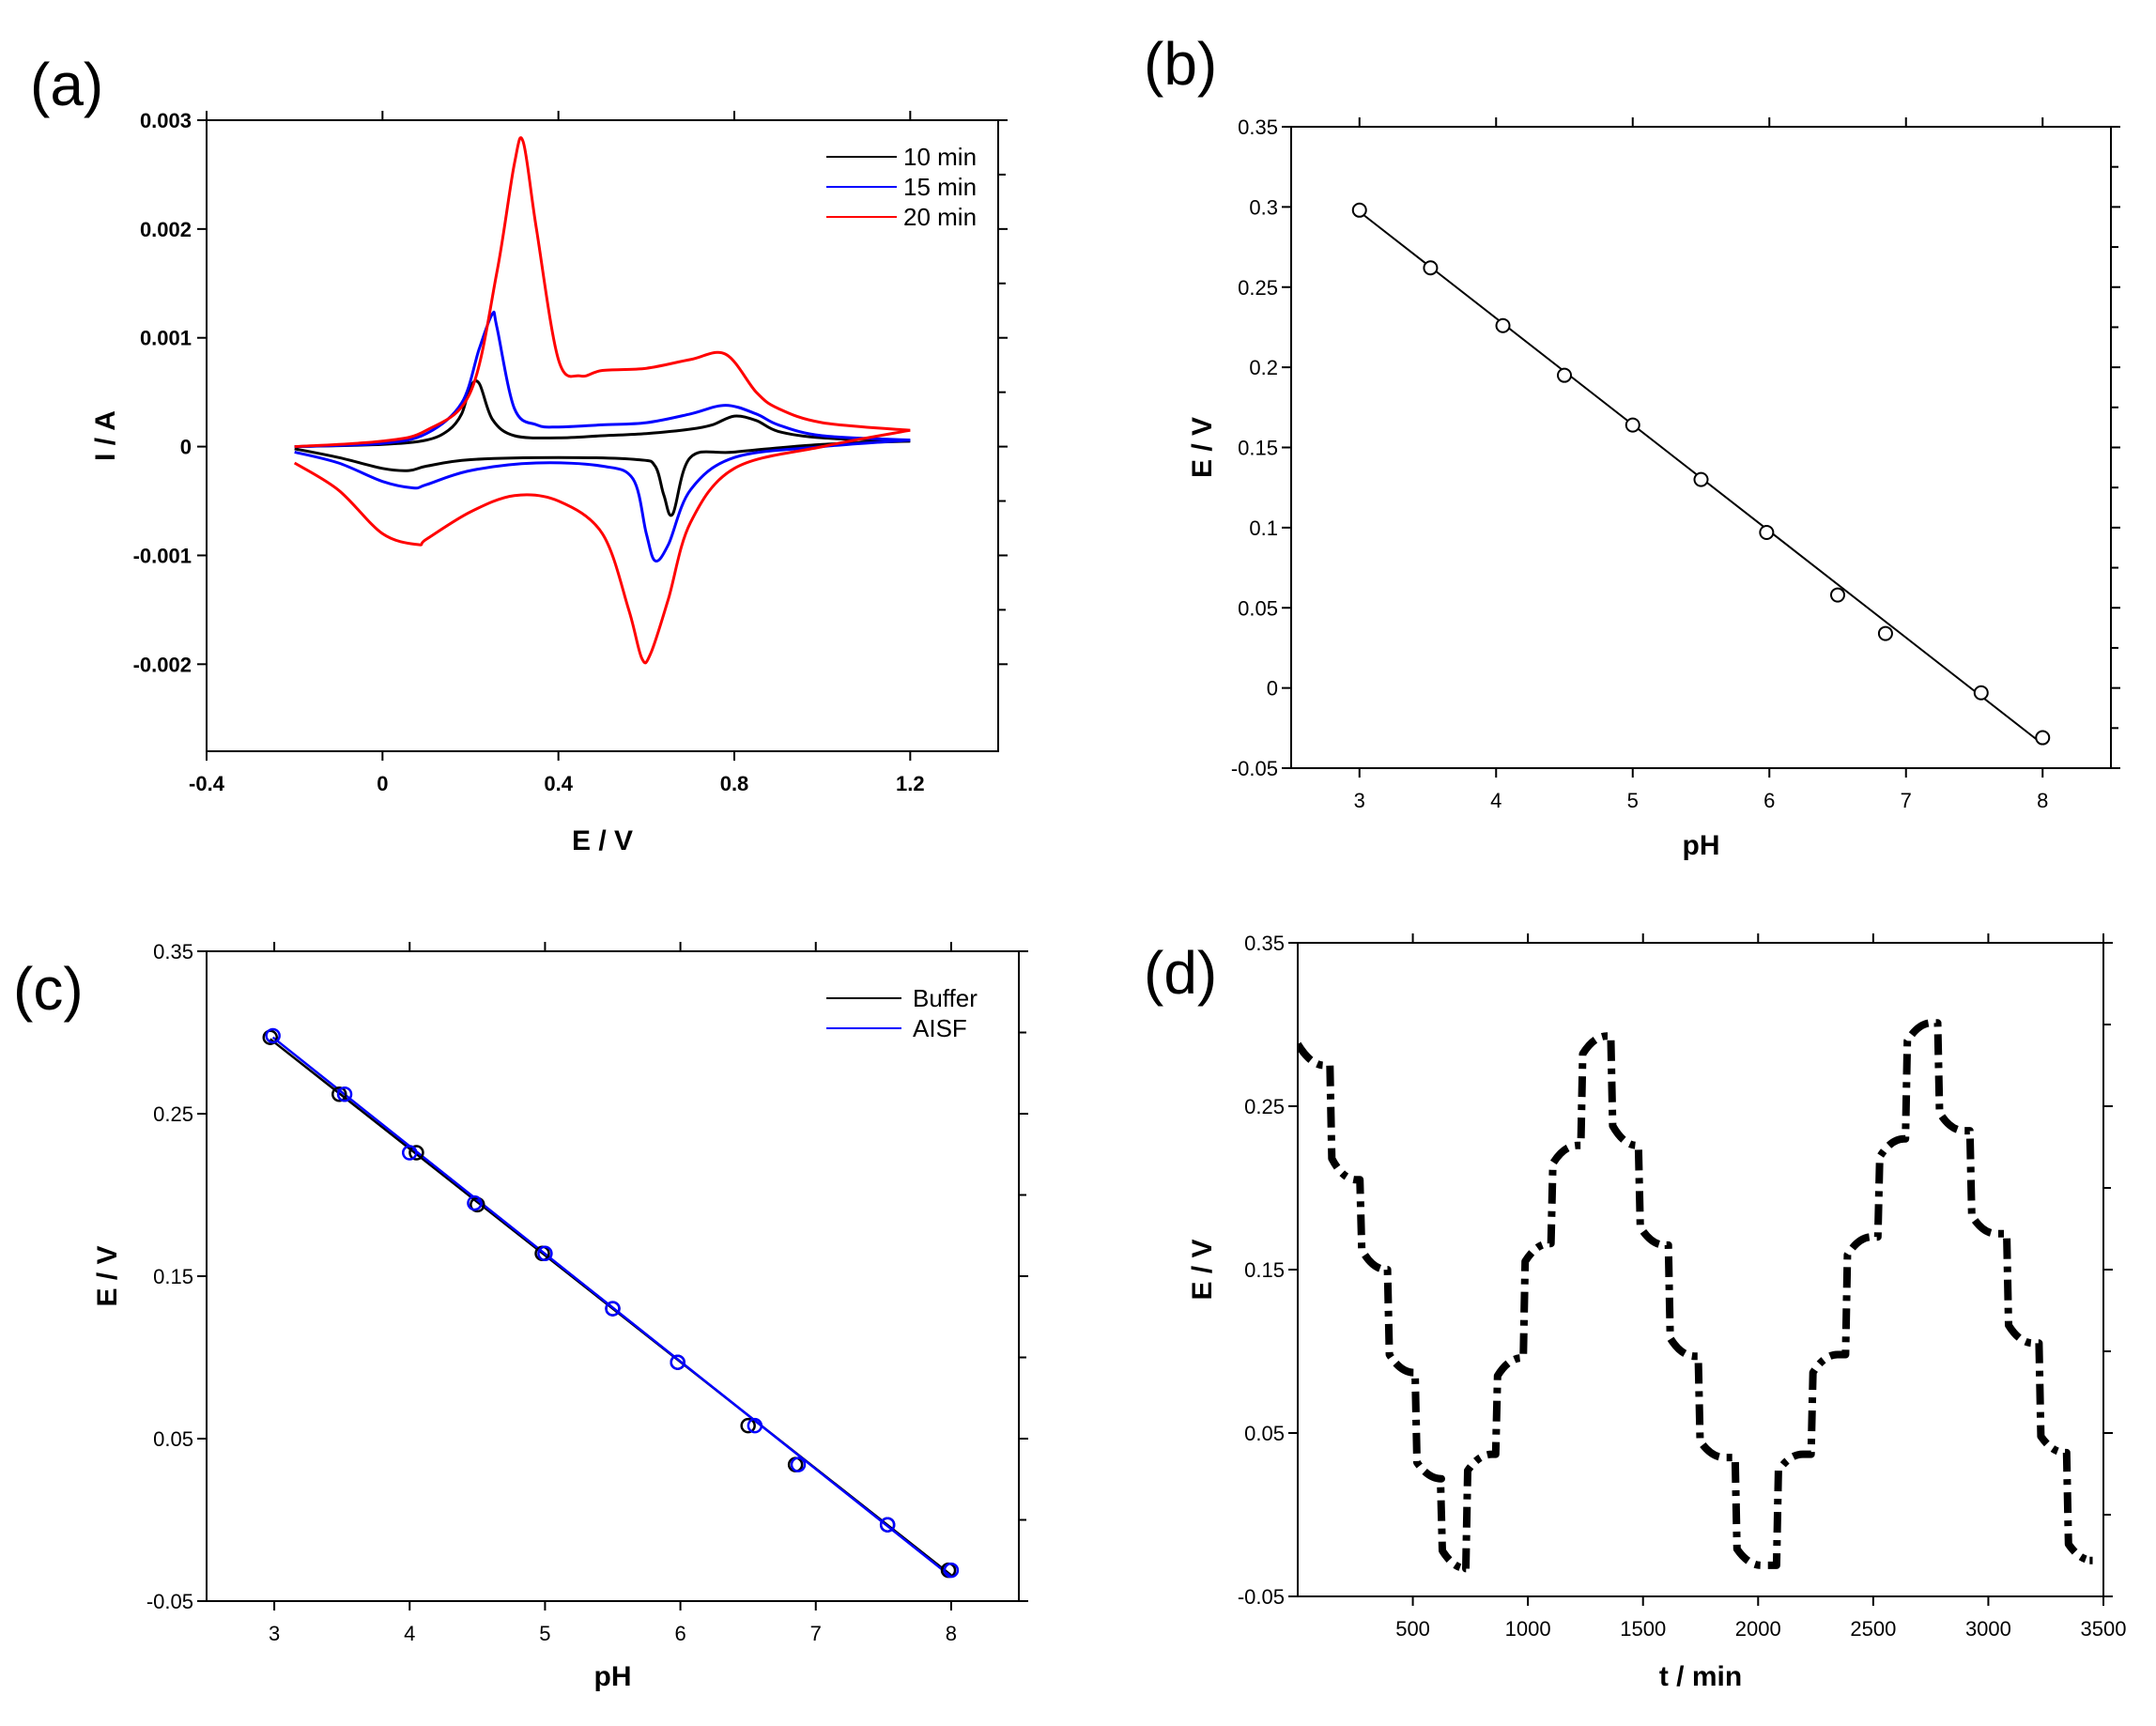  I want to click on x-tick-label: 1000, so click(1528, 1629).